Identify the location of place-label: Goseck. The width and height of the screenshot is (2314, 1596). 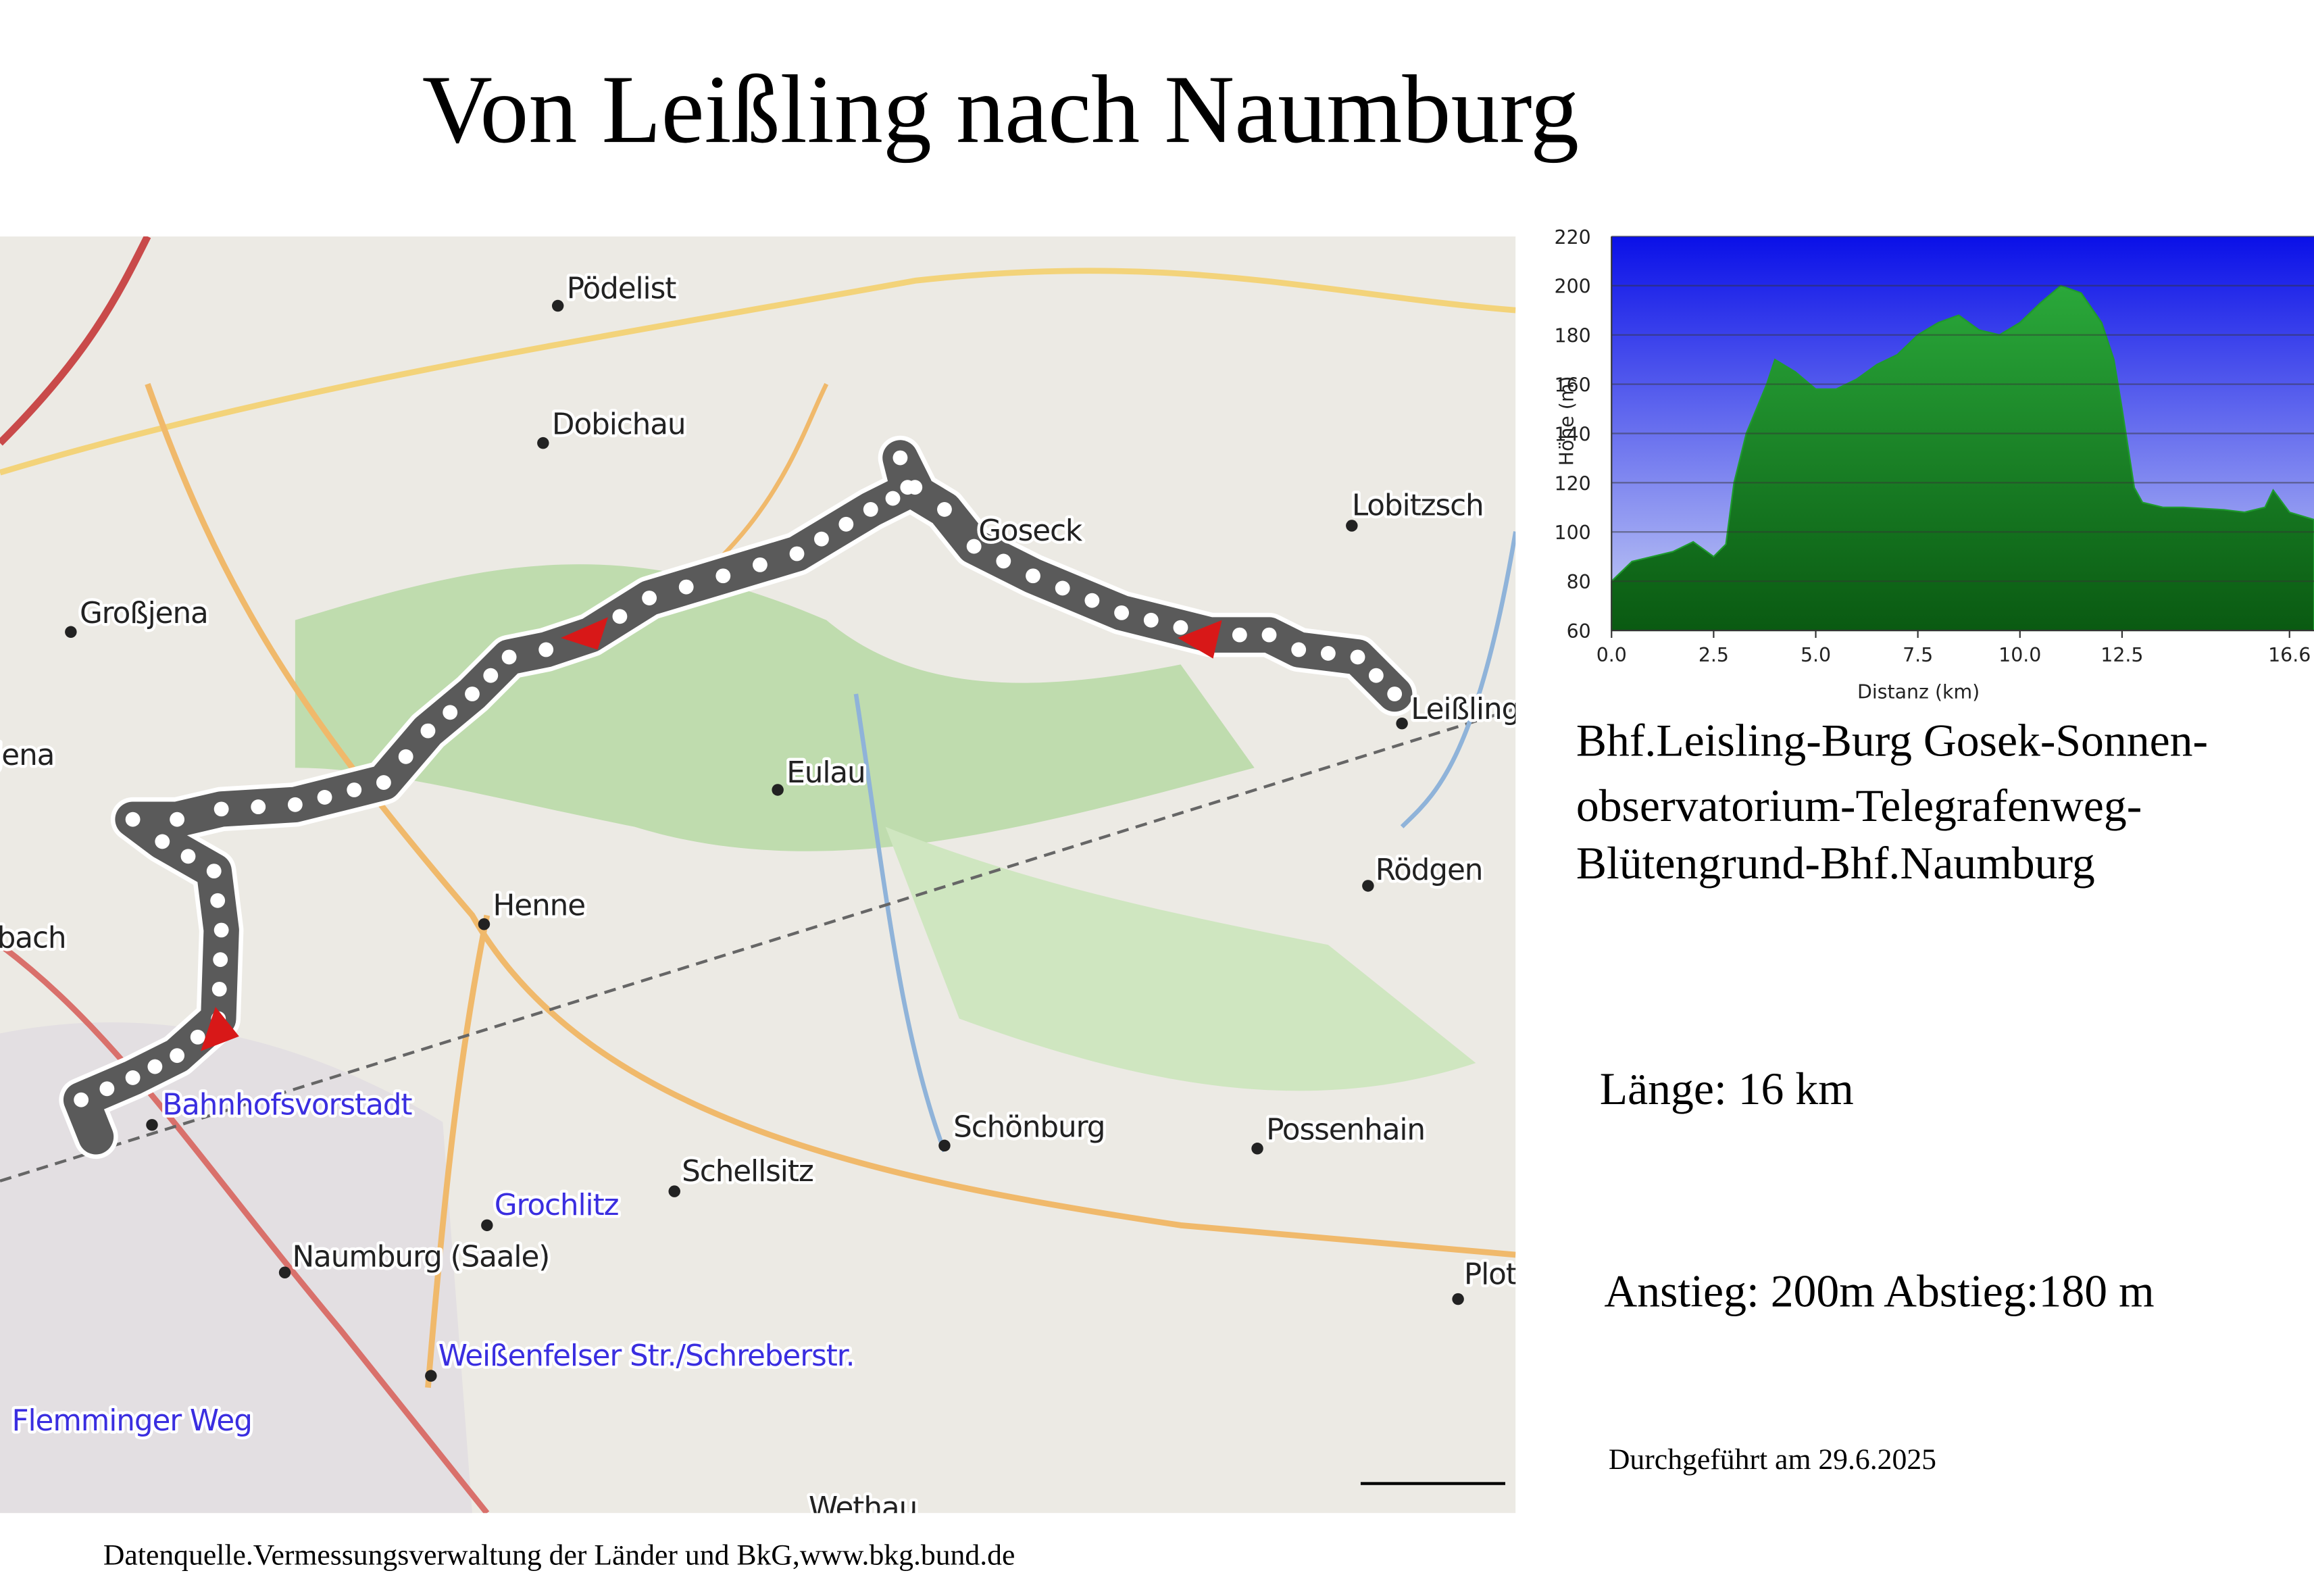
(1031, 531).